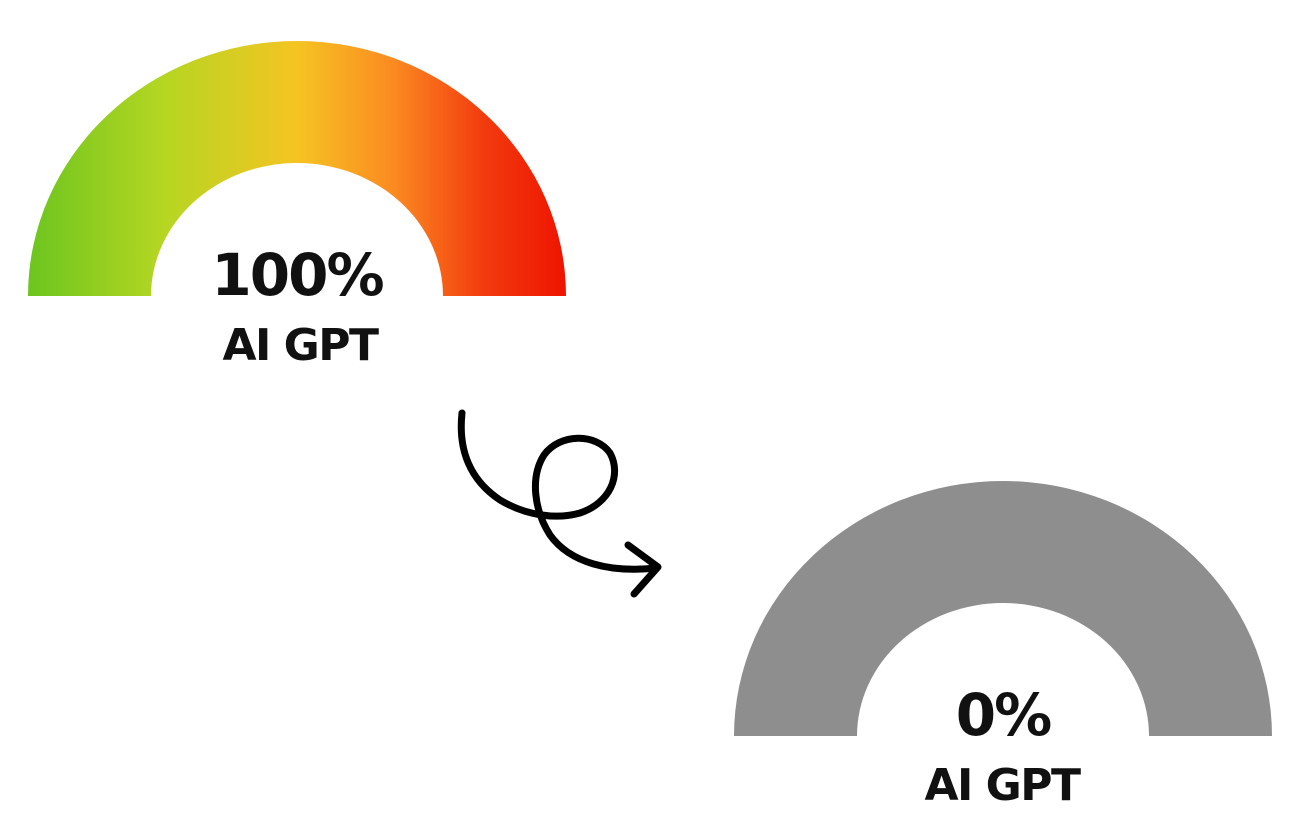 This screenshot has width=1298, height=814. I want to click on gauge-full-arc, so click(297, 168).